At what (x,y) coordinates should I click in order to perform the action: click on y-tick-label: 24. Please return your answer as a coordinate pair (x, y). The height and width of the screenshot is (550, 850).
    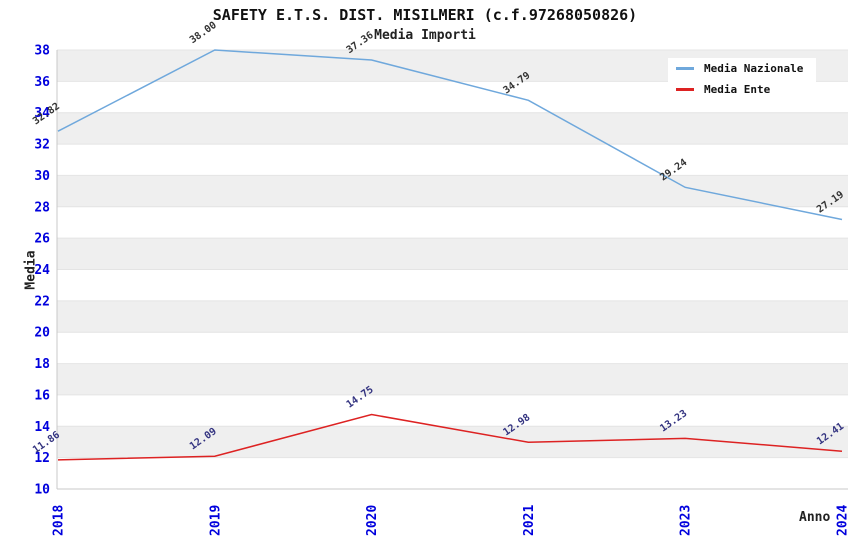
    Looking at the image, I should click on (42, 270).